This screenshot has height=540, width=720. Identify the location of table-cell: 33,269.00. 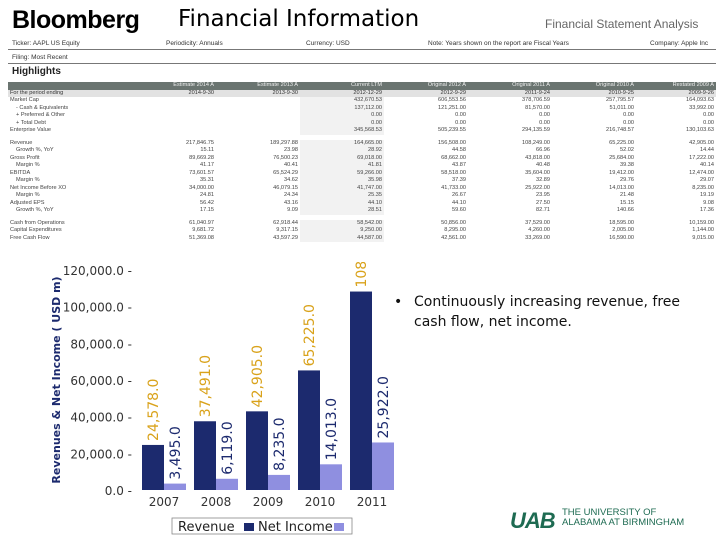
(510, 238).